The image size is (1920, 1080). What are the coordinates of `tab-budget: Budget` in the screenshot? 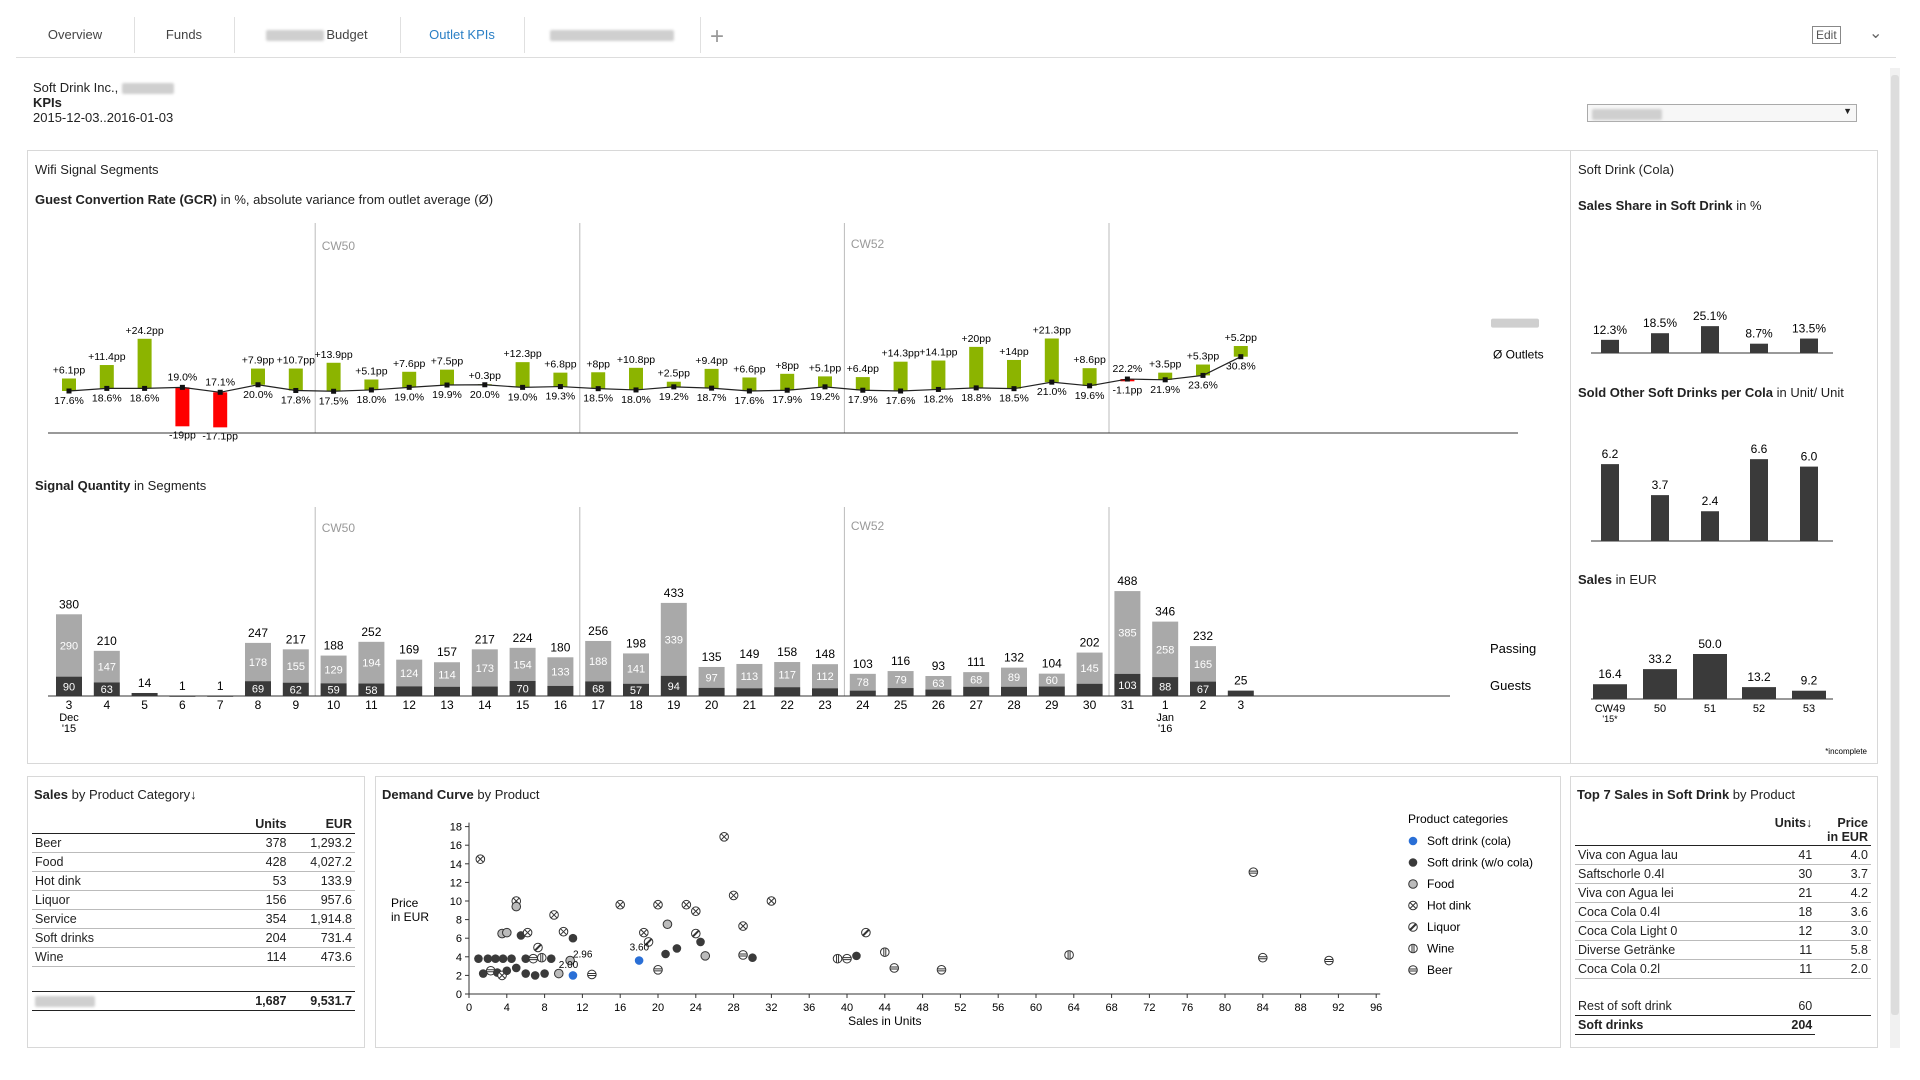 It's located at (317, 35).